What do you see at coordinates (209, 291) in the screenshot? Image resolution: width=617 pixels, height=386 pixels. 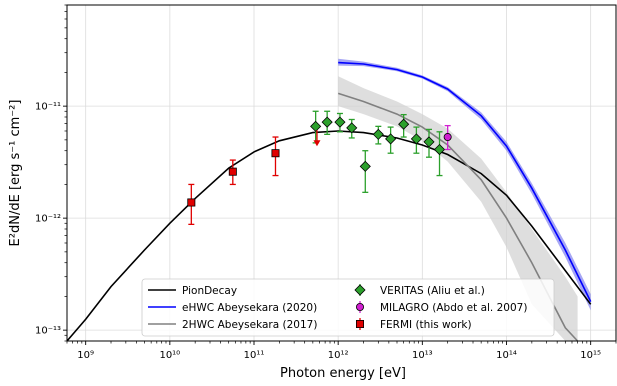 I see `legend-label: PionDecay` at bounding box center [209, 291].